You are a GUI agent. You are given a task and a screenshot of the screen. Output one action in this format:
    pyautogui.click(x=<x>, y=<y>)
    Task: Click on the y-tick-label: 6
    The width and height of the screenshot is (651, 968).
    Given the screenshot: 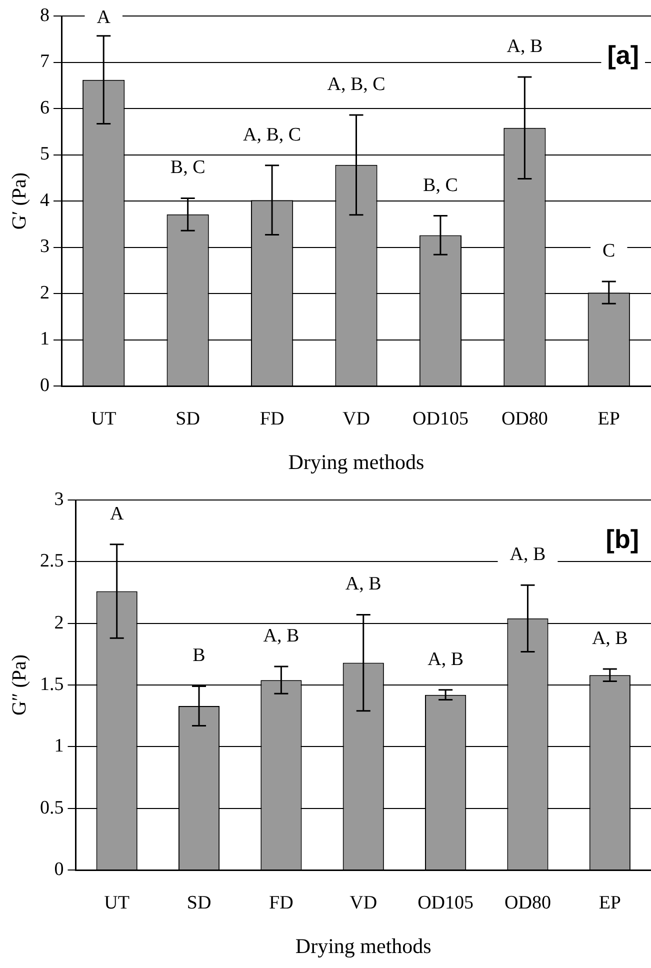 What is the action you would take?
    pyautogui.click(x=45, y=107)
    